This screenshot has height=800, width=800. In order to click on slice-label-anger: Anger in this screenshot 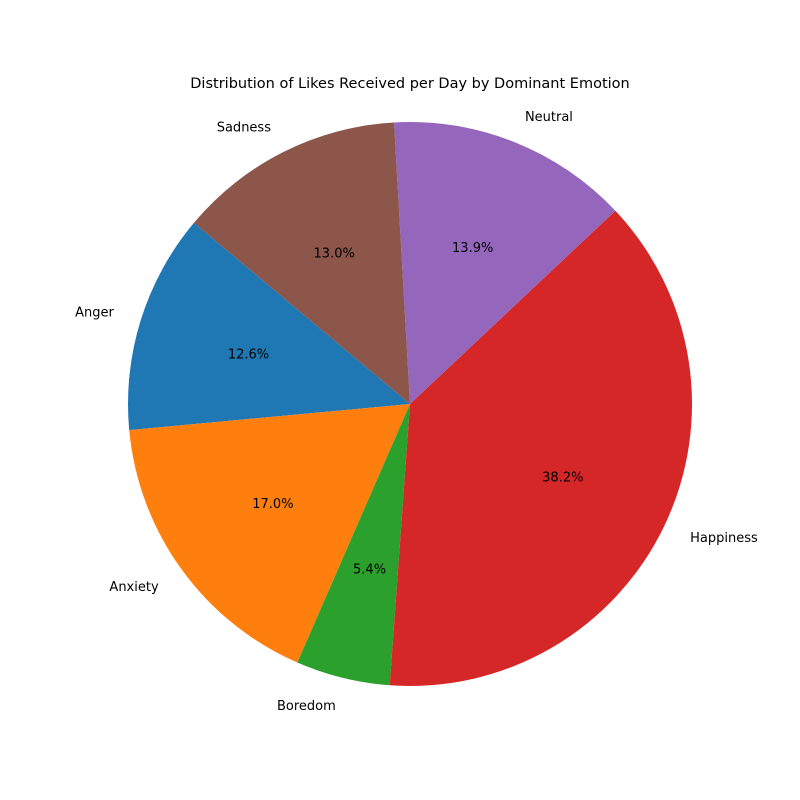, I will do `click(94, 313)`.